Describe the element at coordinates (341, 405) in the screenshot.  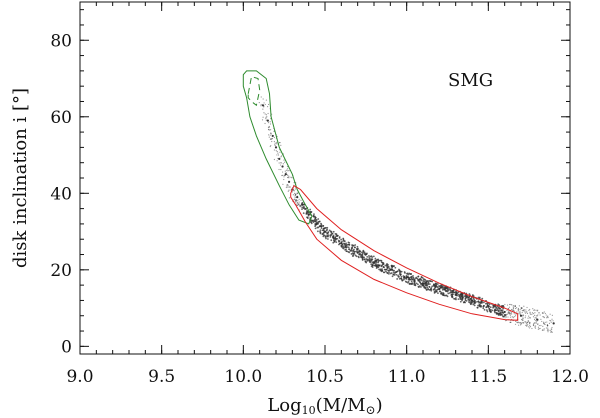
I see `x-axis-label-mass: (M/M` at that location.